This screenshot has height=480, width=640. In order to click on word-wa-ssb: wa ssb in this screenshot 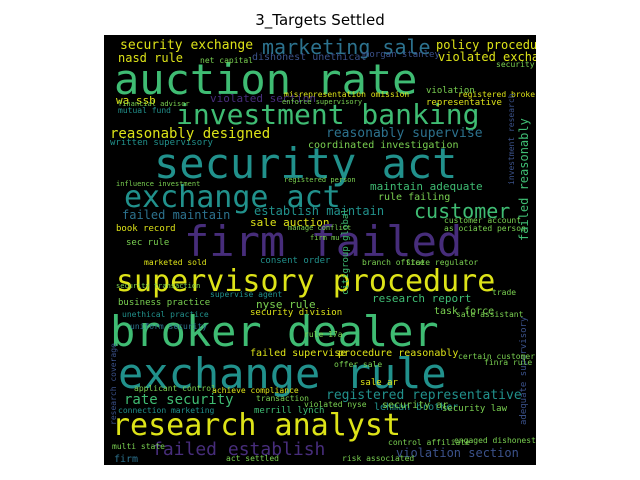, I will do `click(136, 100)`.